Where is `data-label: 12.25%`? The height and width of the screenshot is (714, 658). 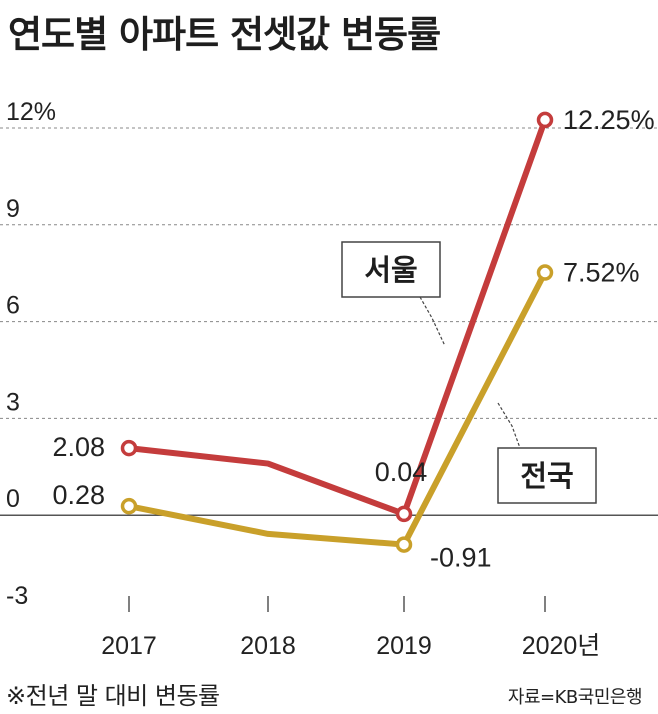
data-label: 12.25% is located at coordinates (609, 120).